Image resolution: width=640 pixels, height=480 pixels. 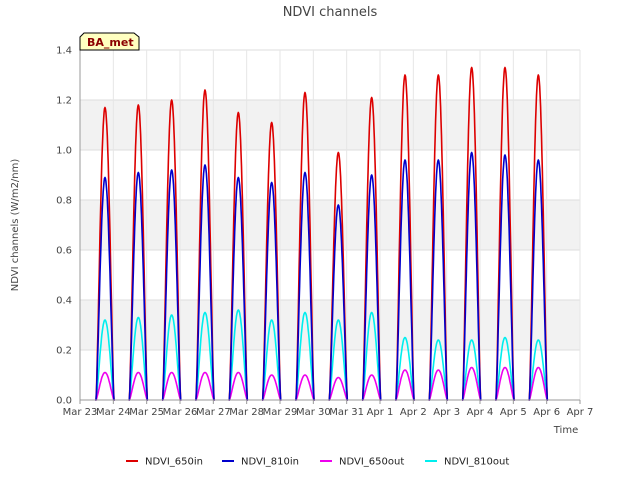 What do you see at coordinates (580, 412) in the screenshot?
I see `x-tick-label: Apr 7` at bounding box center [580, 412].